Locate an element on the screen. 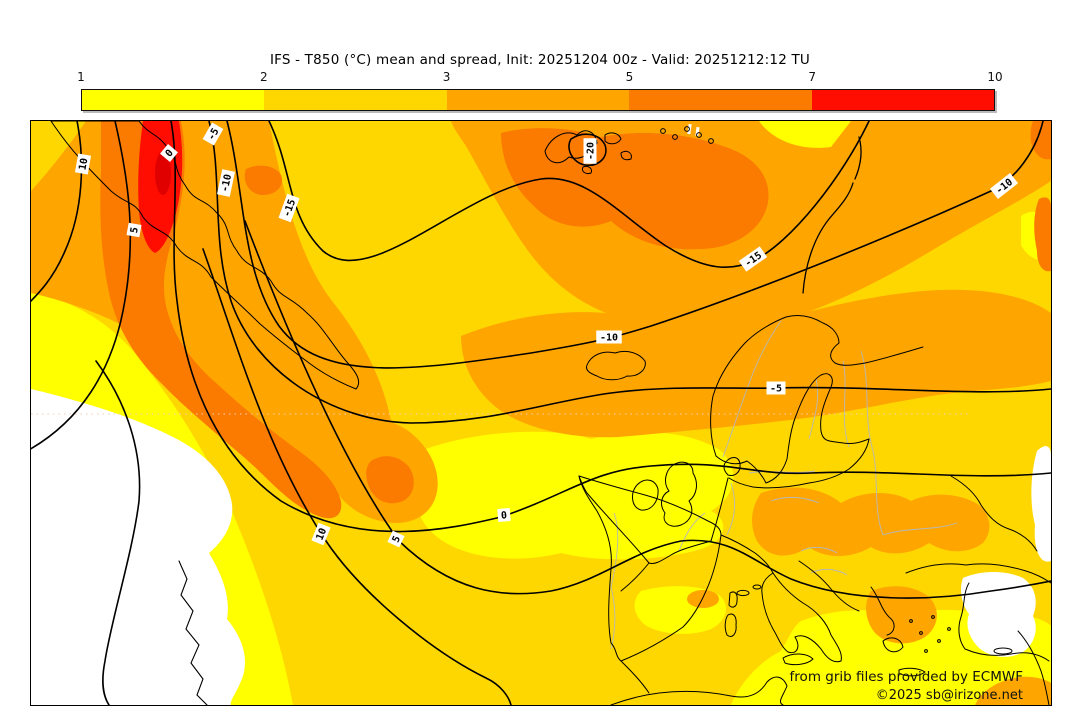 The image size is (1080, 718). coast-blacksea is located at coordinates (994, 513).